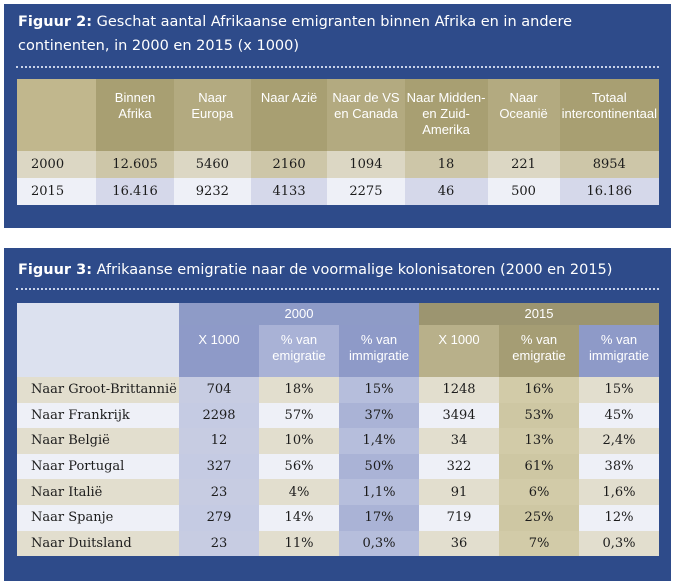 The height and width of the screenshot is (584, 675). Describe the element at coordinates (609, 115) in the screenshot. I see `column-header: Totaal intercontinentaal` at that location.